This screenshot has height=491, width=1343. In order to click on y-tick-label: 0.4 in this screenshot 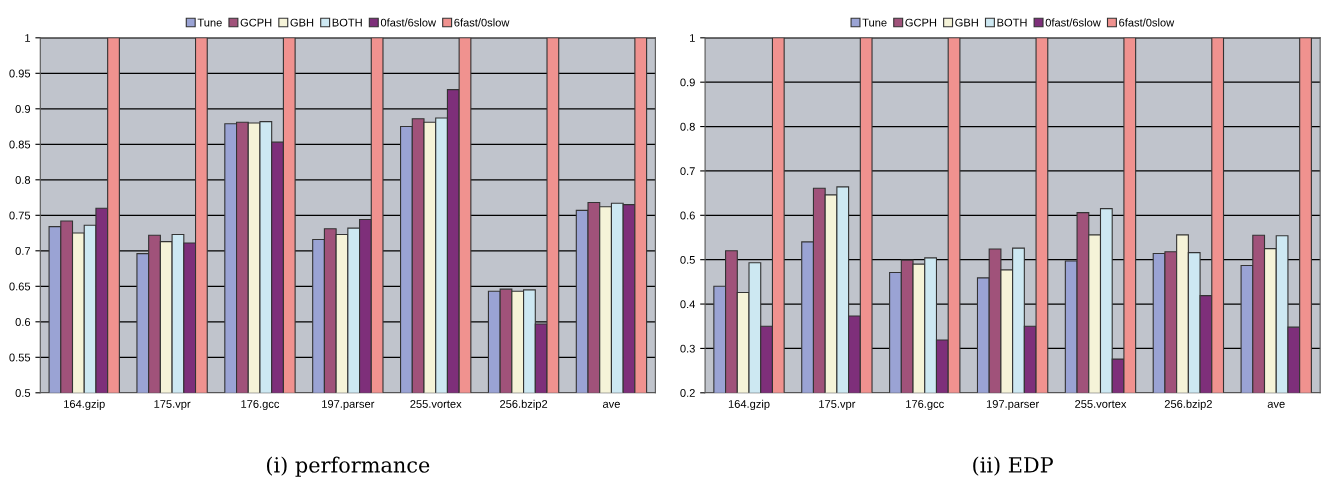, I will do `click(688, 304)`.